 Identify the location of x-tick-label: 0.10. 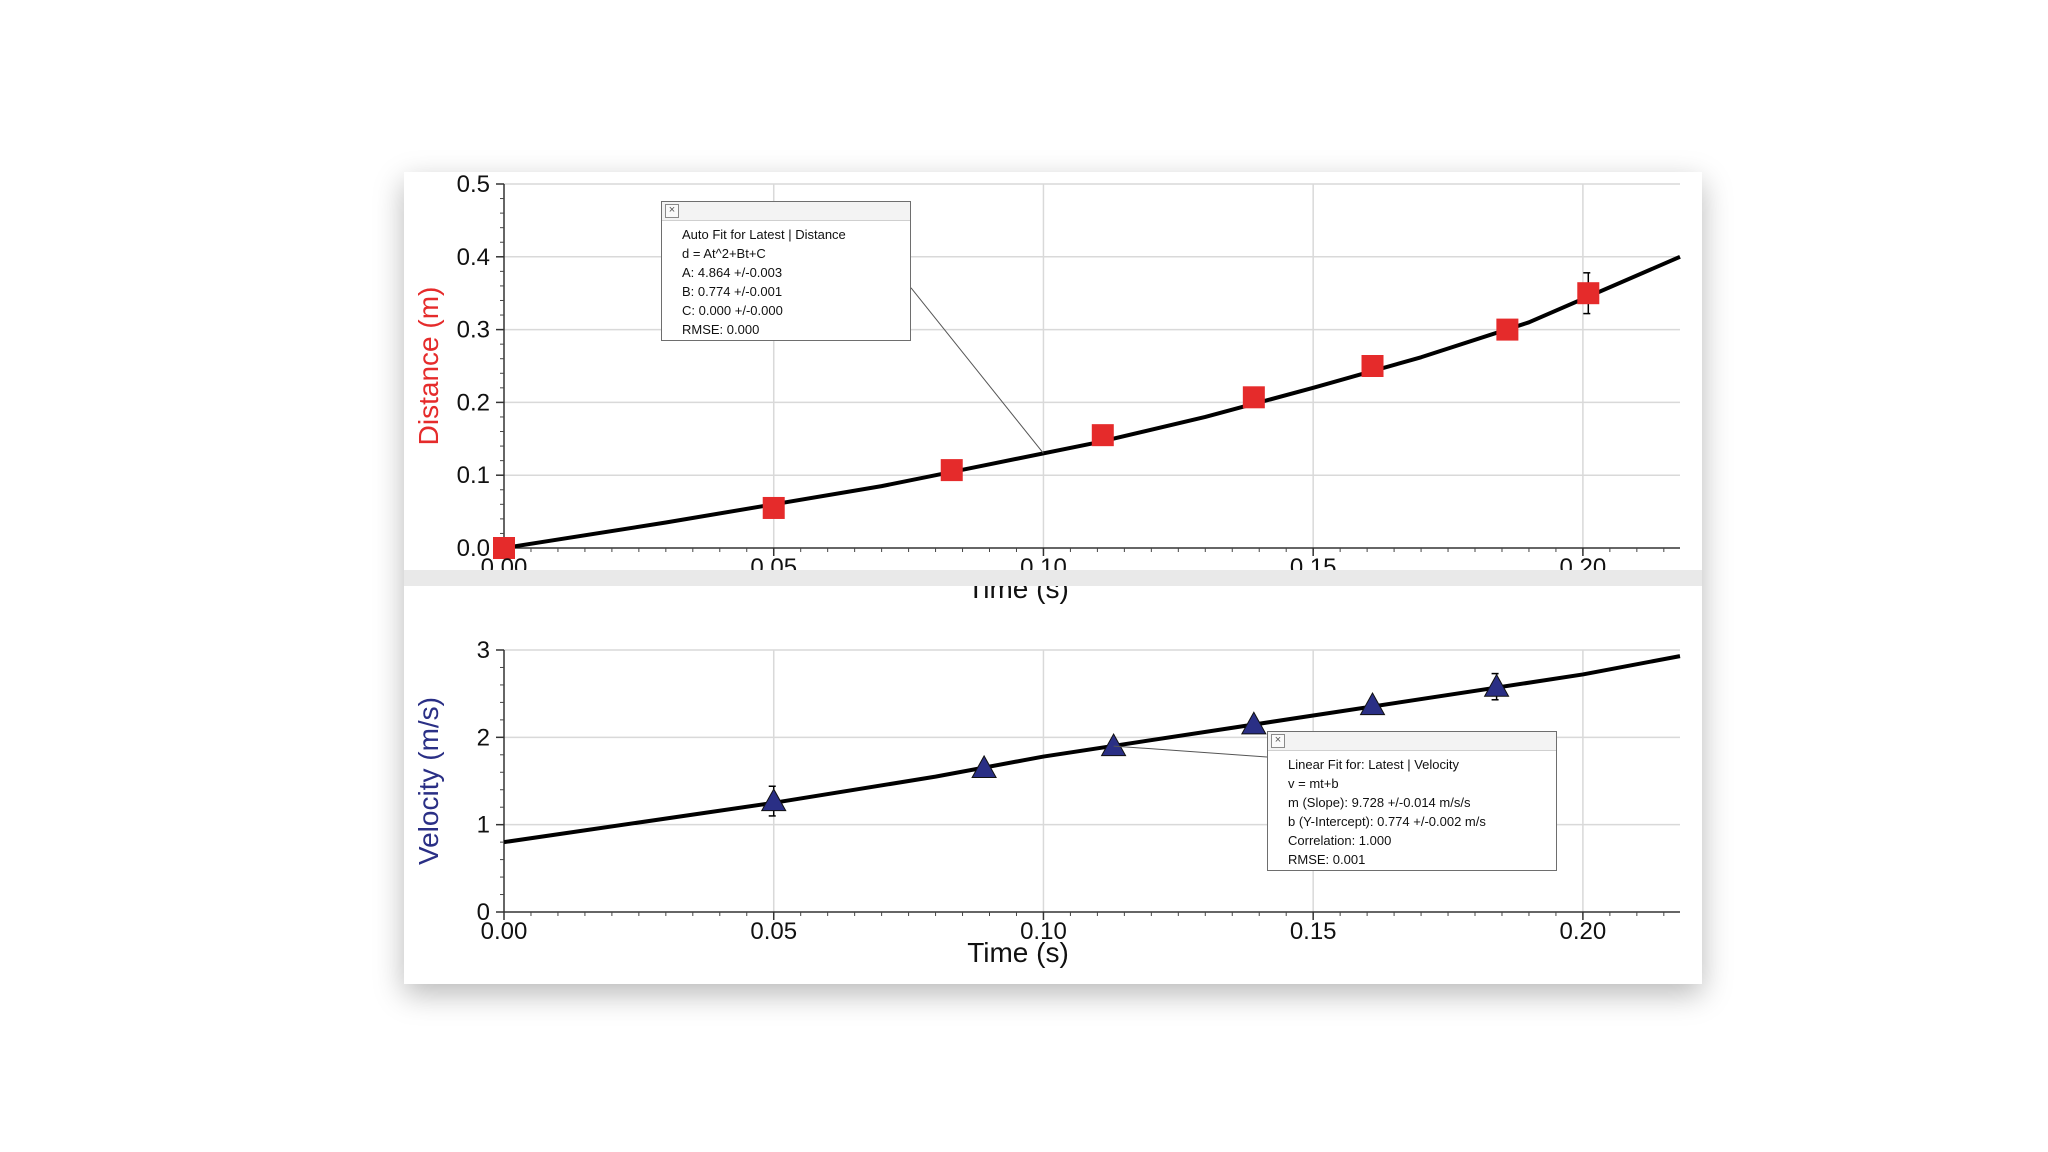
(1043, 931).